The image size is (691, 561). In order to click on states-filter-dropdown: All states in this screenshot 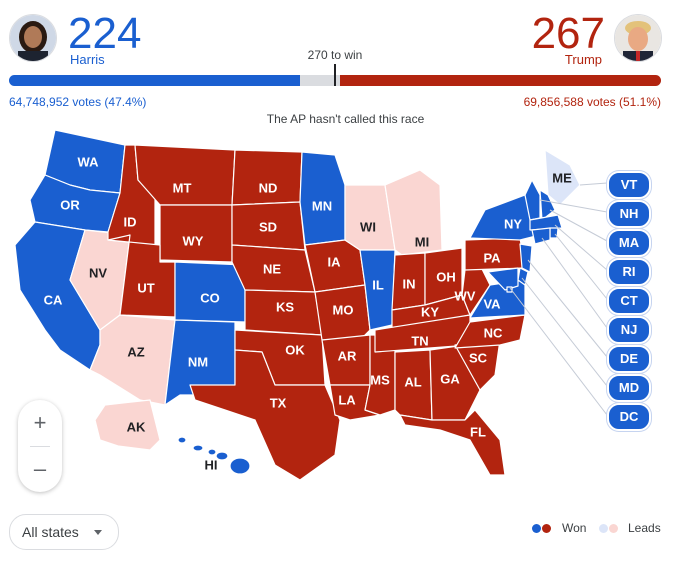, I will do `click(64, 532)`.